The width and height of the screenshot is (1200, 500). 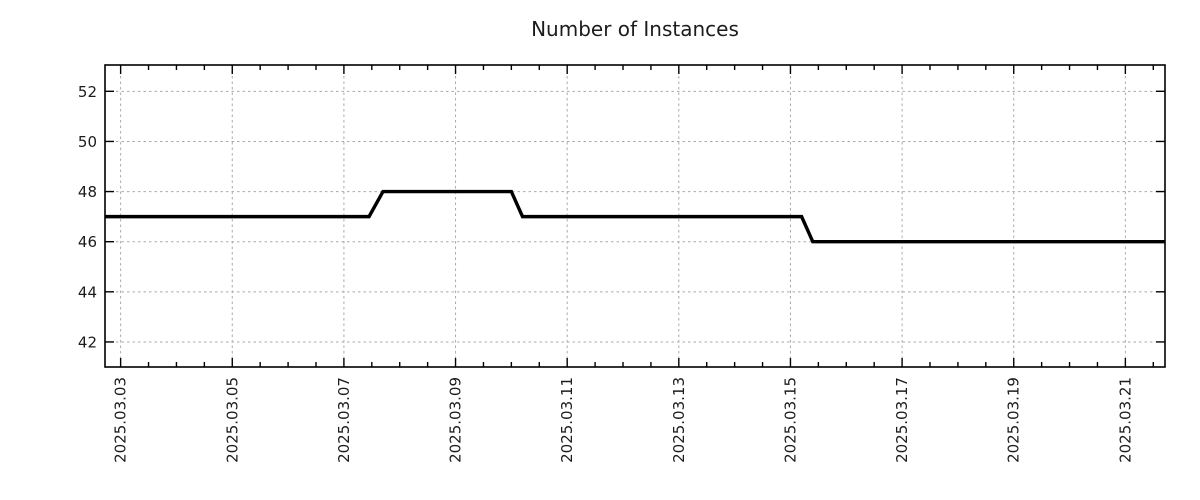 What do you see at coordinates (1014, 420) in the screenshot?
I see `x-tick-label: 2025.03.19` at bounding box center [1014, 420].